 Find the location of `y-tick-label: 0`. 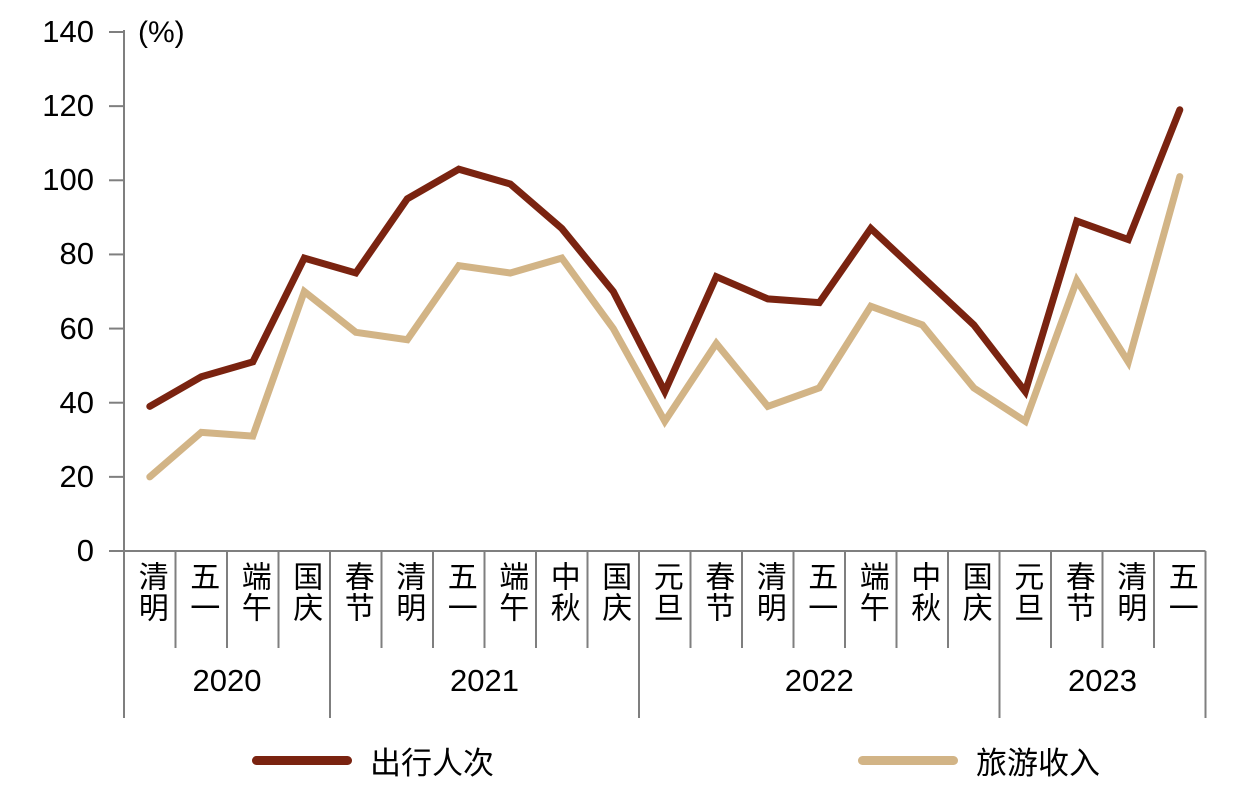

y-tick-label: 0 is located at coordinates (85, 550).